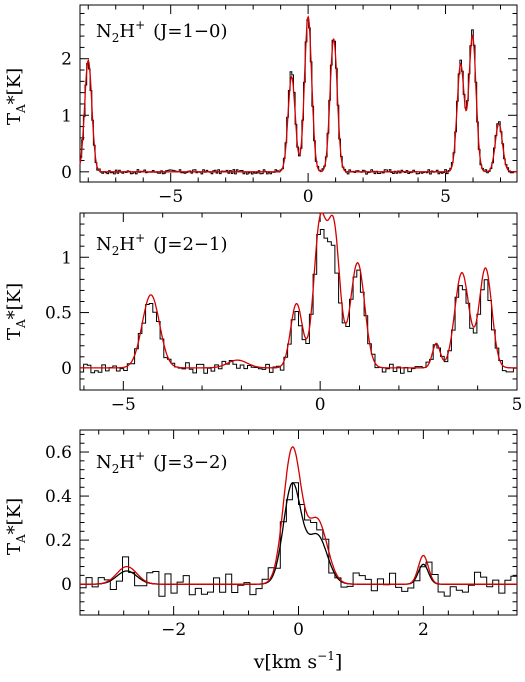 Image resolution: width=525 pixels, height=682 pixels. I want to click on y-tick-label: 0.2, so click(58, 541).